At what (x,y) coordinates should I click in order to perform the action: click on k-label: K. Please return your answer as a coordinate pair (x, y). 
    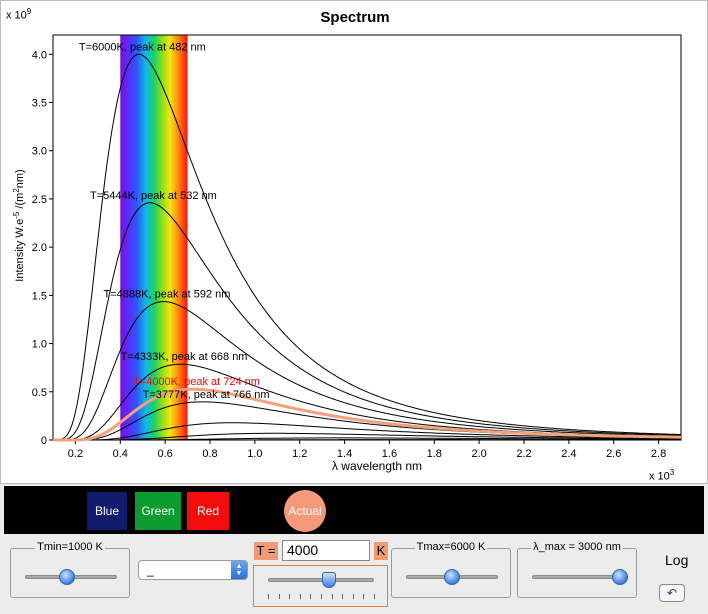
    Looking at the image, I should click on (381, 551).